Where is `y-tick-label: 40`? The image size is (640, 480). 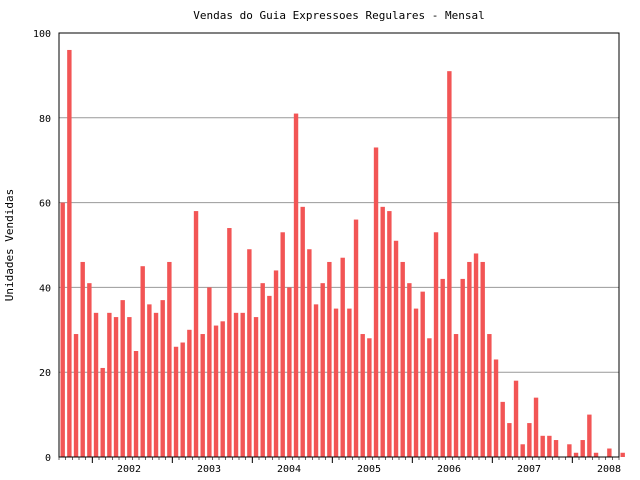 y-tick-label: 40 is located at coordinates (45, 288).